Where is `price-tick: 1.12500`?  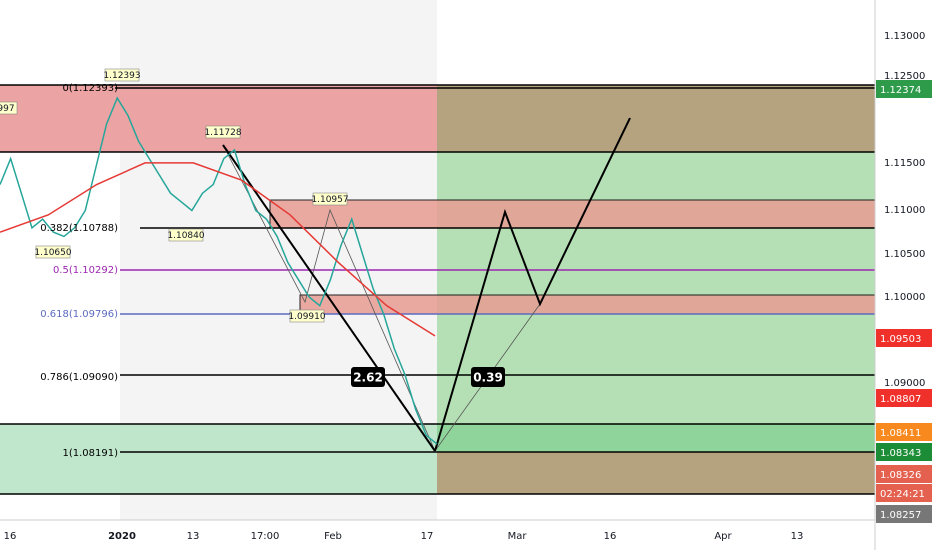 price-tick: 1.12500 is located at coordinates (904, 76).